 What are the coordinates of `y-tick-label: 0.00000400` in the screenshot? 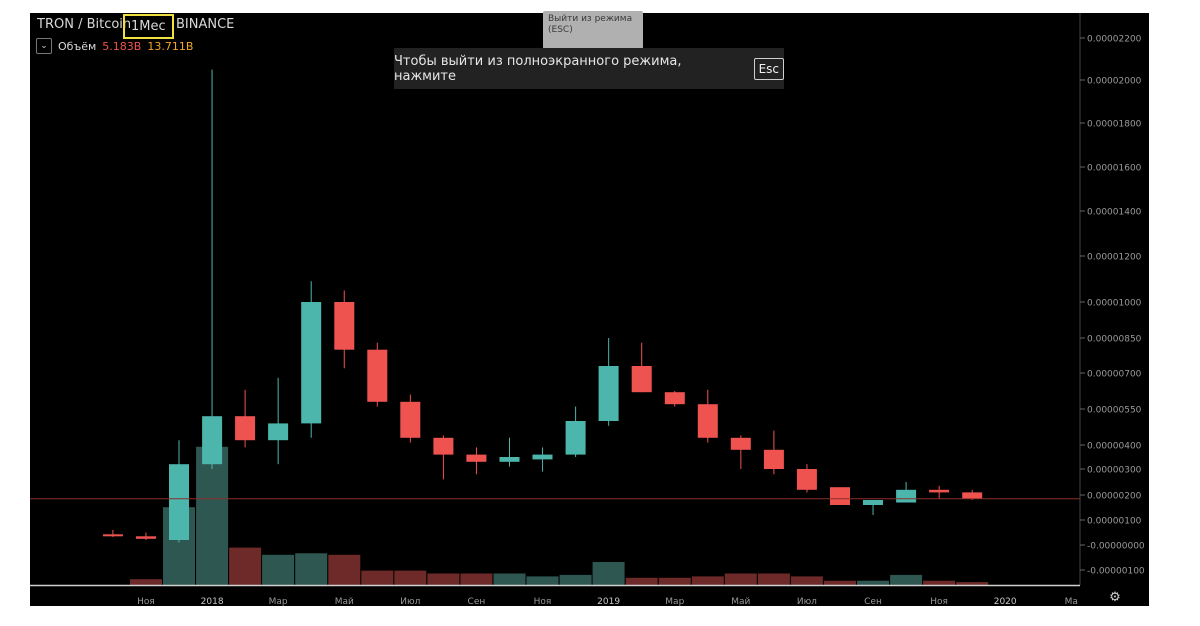 It's located at (1114, 447).